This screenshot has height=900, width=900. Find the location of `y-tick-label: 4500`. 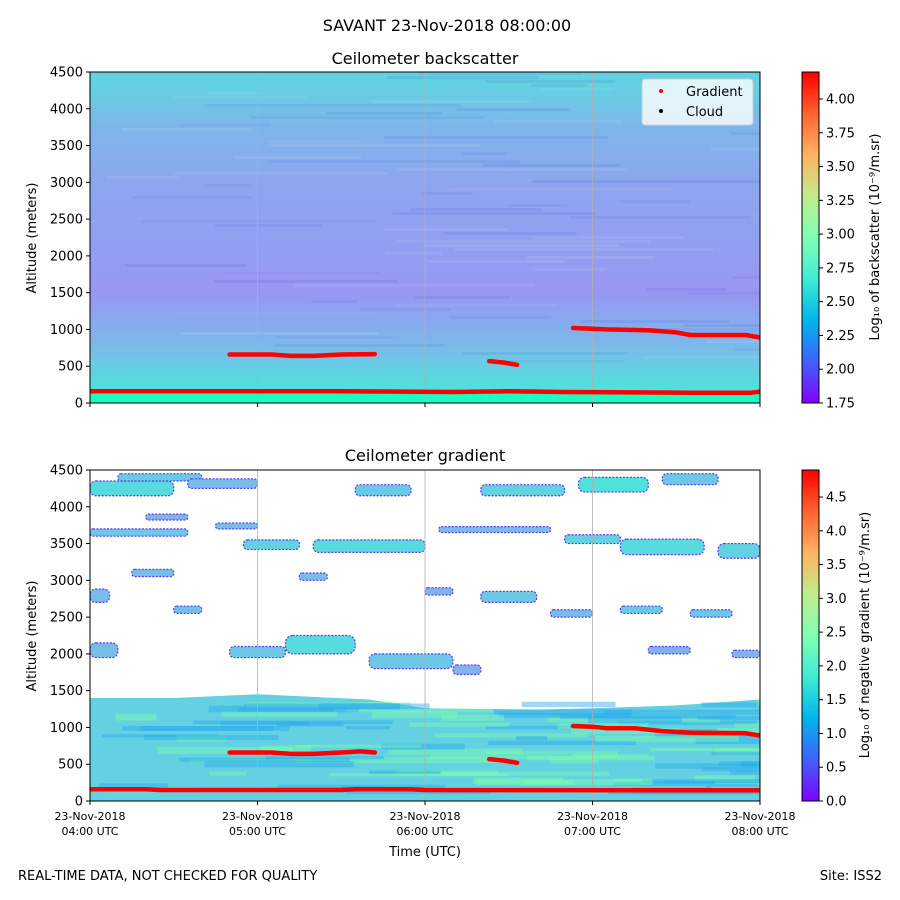

y-tick-label: 4500 is located at coordinates (66, 73).